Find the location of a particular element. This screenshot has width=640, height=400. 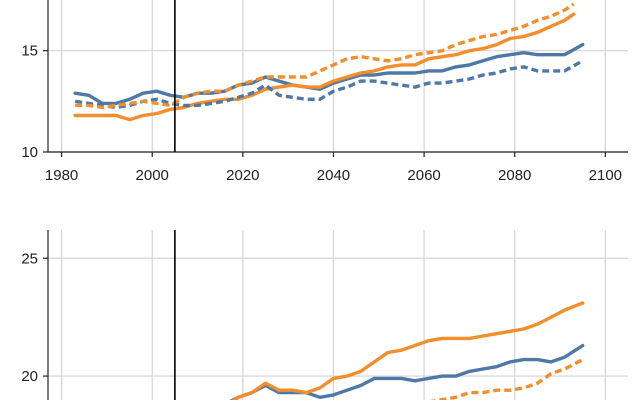

top-x-tick-label: 2000 is located at coordinates (152, 175).